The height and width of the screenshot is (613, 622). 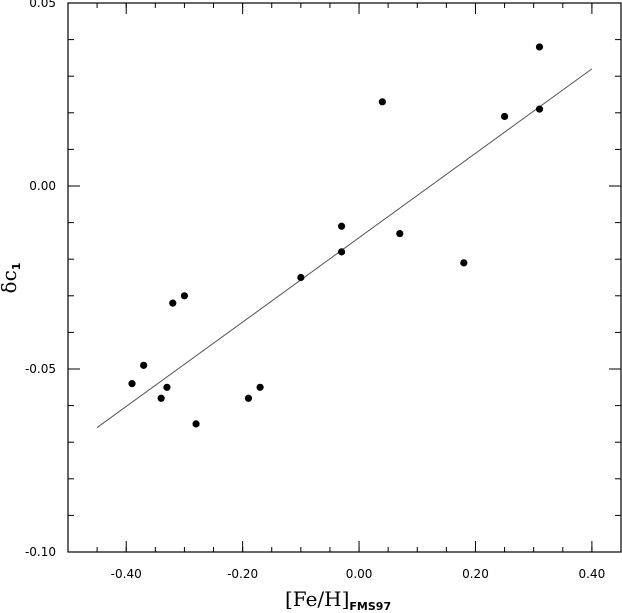 What do you see at coordinates (370, 606) in the screenshot?
I see `x-axis-title-sub: FMS97` at bounding box center [370, 606].